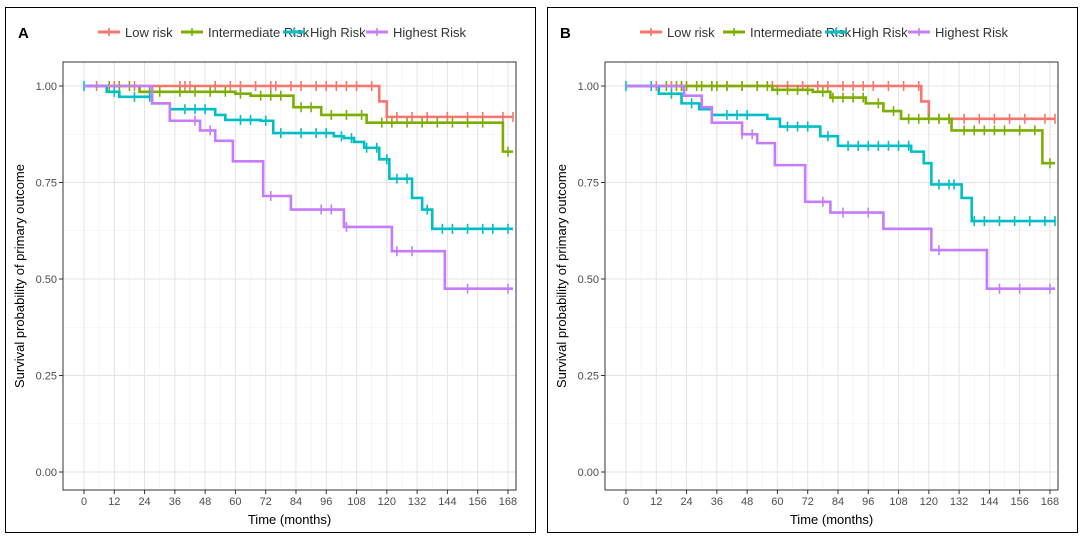 The width and height of the screenshot is (1084, 538). I want to click on series-high-risk, so click(840, 154).